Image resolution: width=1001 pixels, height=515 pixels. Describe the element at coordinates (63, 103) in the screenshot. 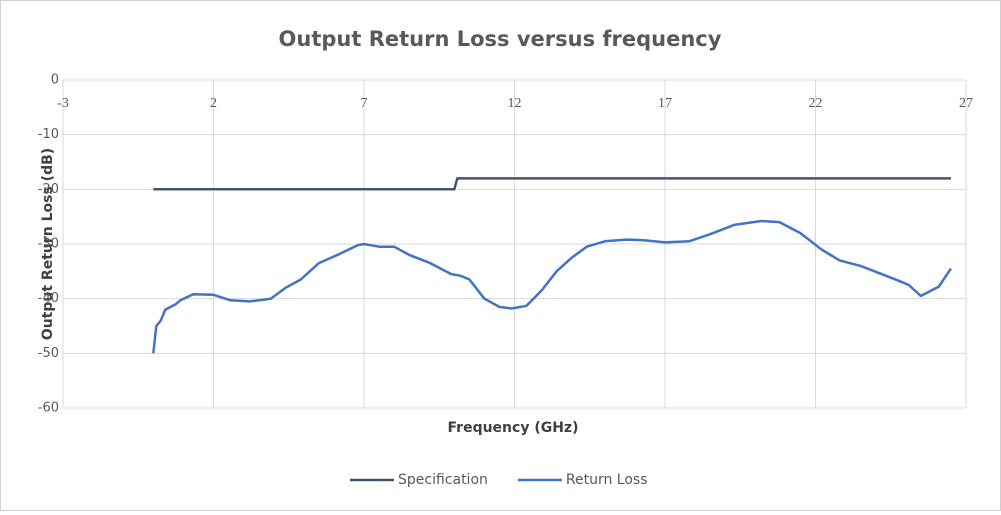

I see `x-tick-label: -3` at that location.